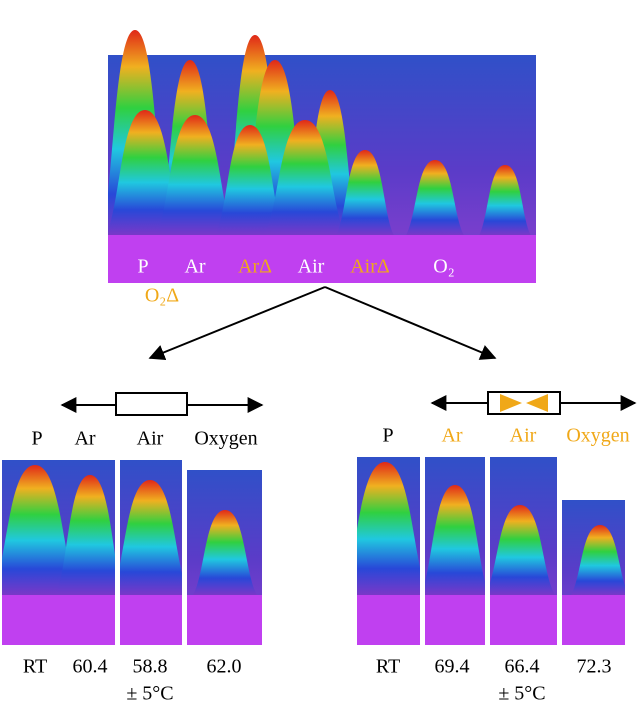 The image size is (640, 709). Describe the element at coordinates (142, 267) in the screenshot. I see `top-label: P` at that location.